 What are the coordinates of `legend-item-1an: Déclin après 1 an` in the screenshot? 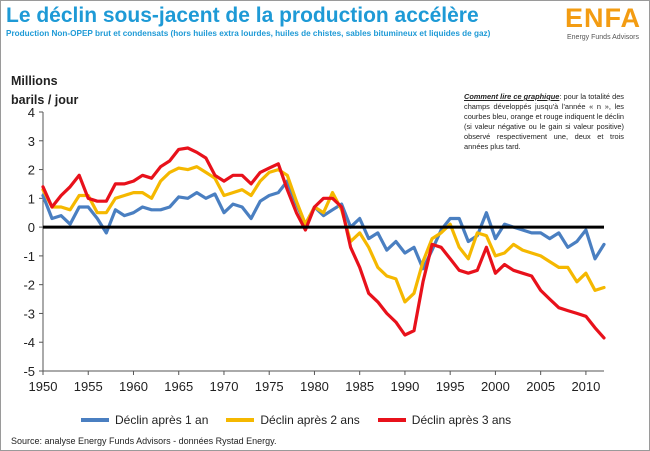 It's located at (144, 420).